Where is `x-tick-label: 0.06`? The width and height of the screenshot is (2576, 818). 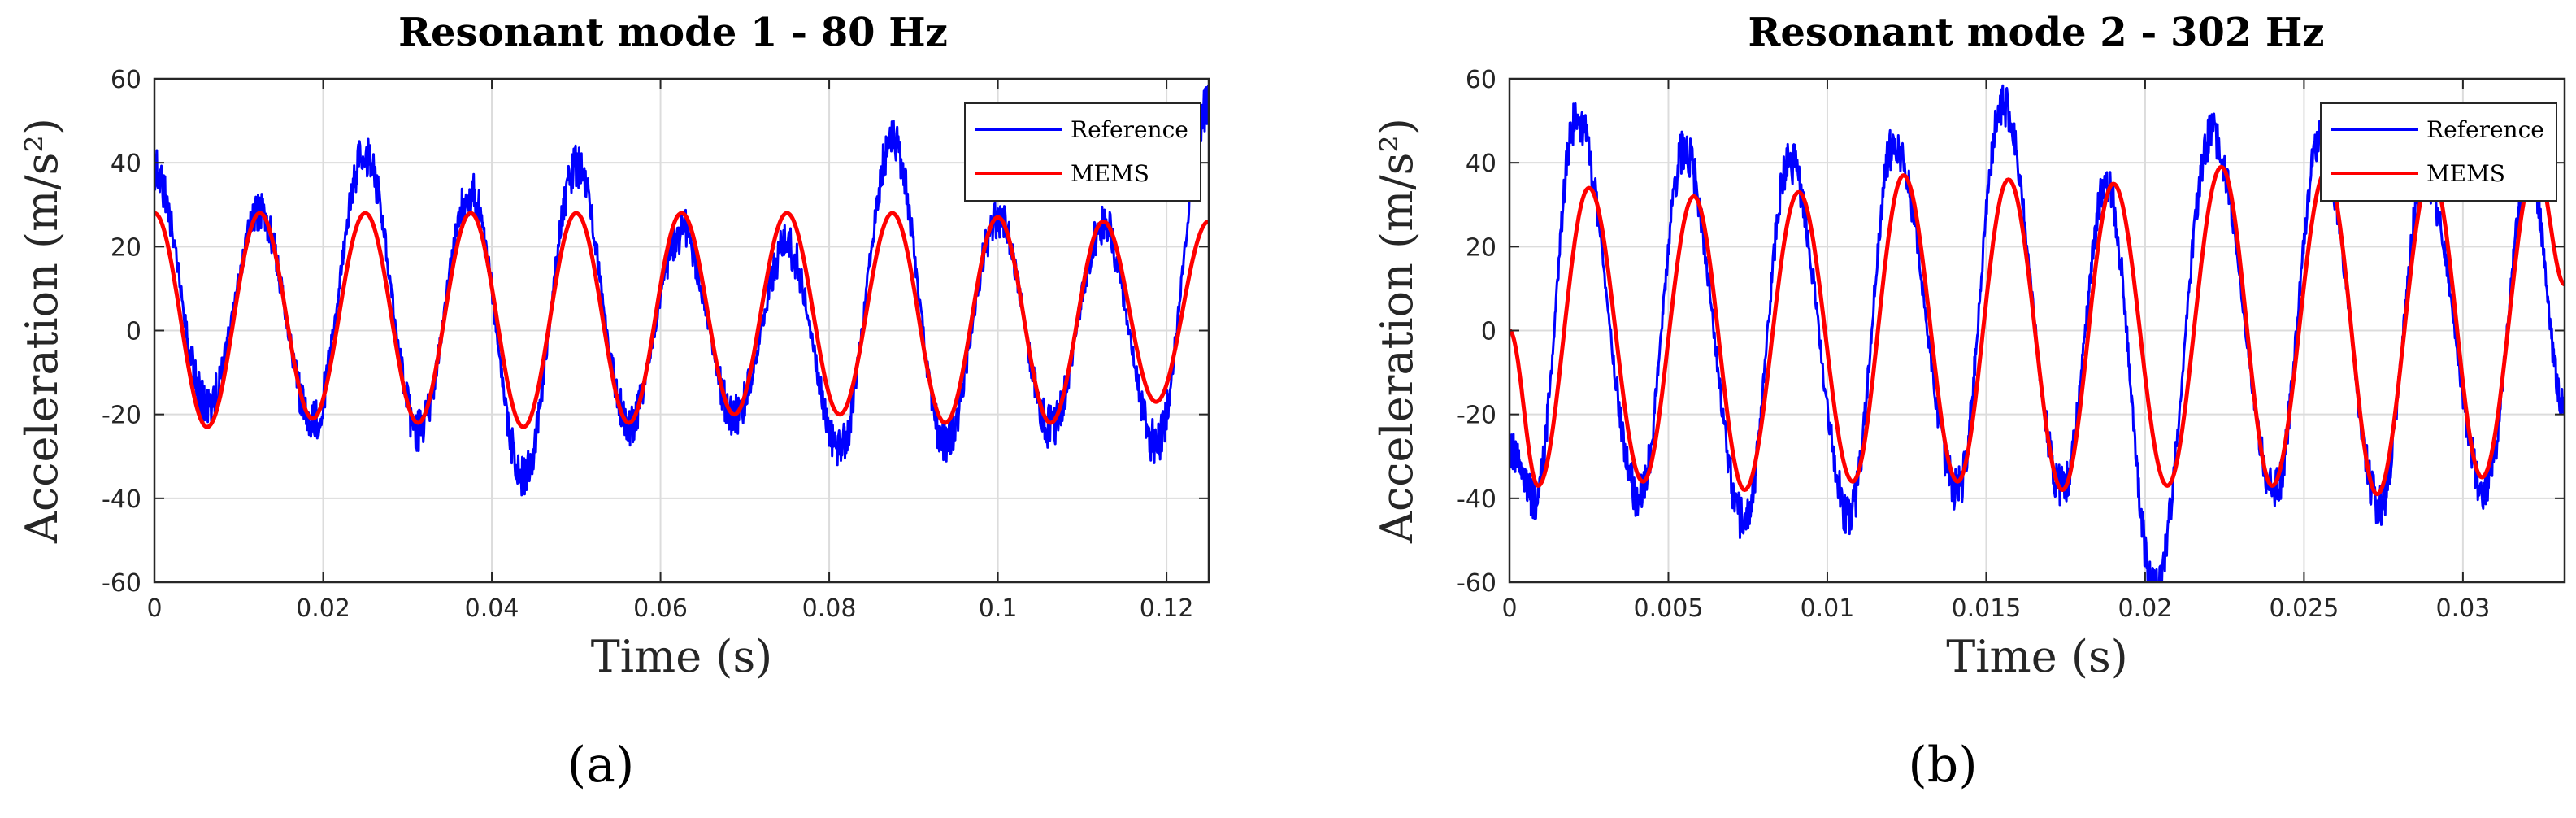 x-tick-label: 0.06 is located at coordinates (660, 608).